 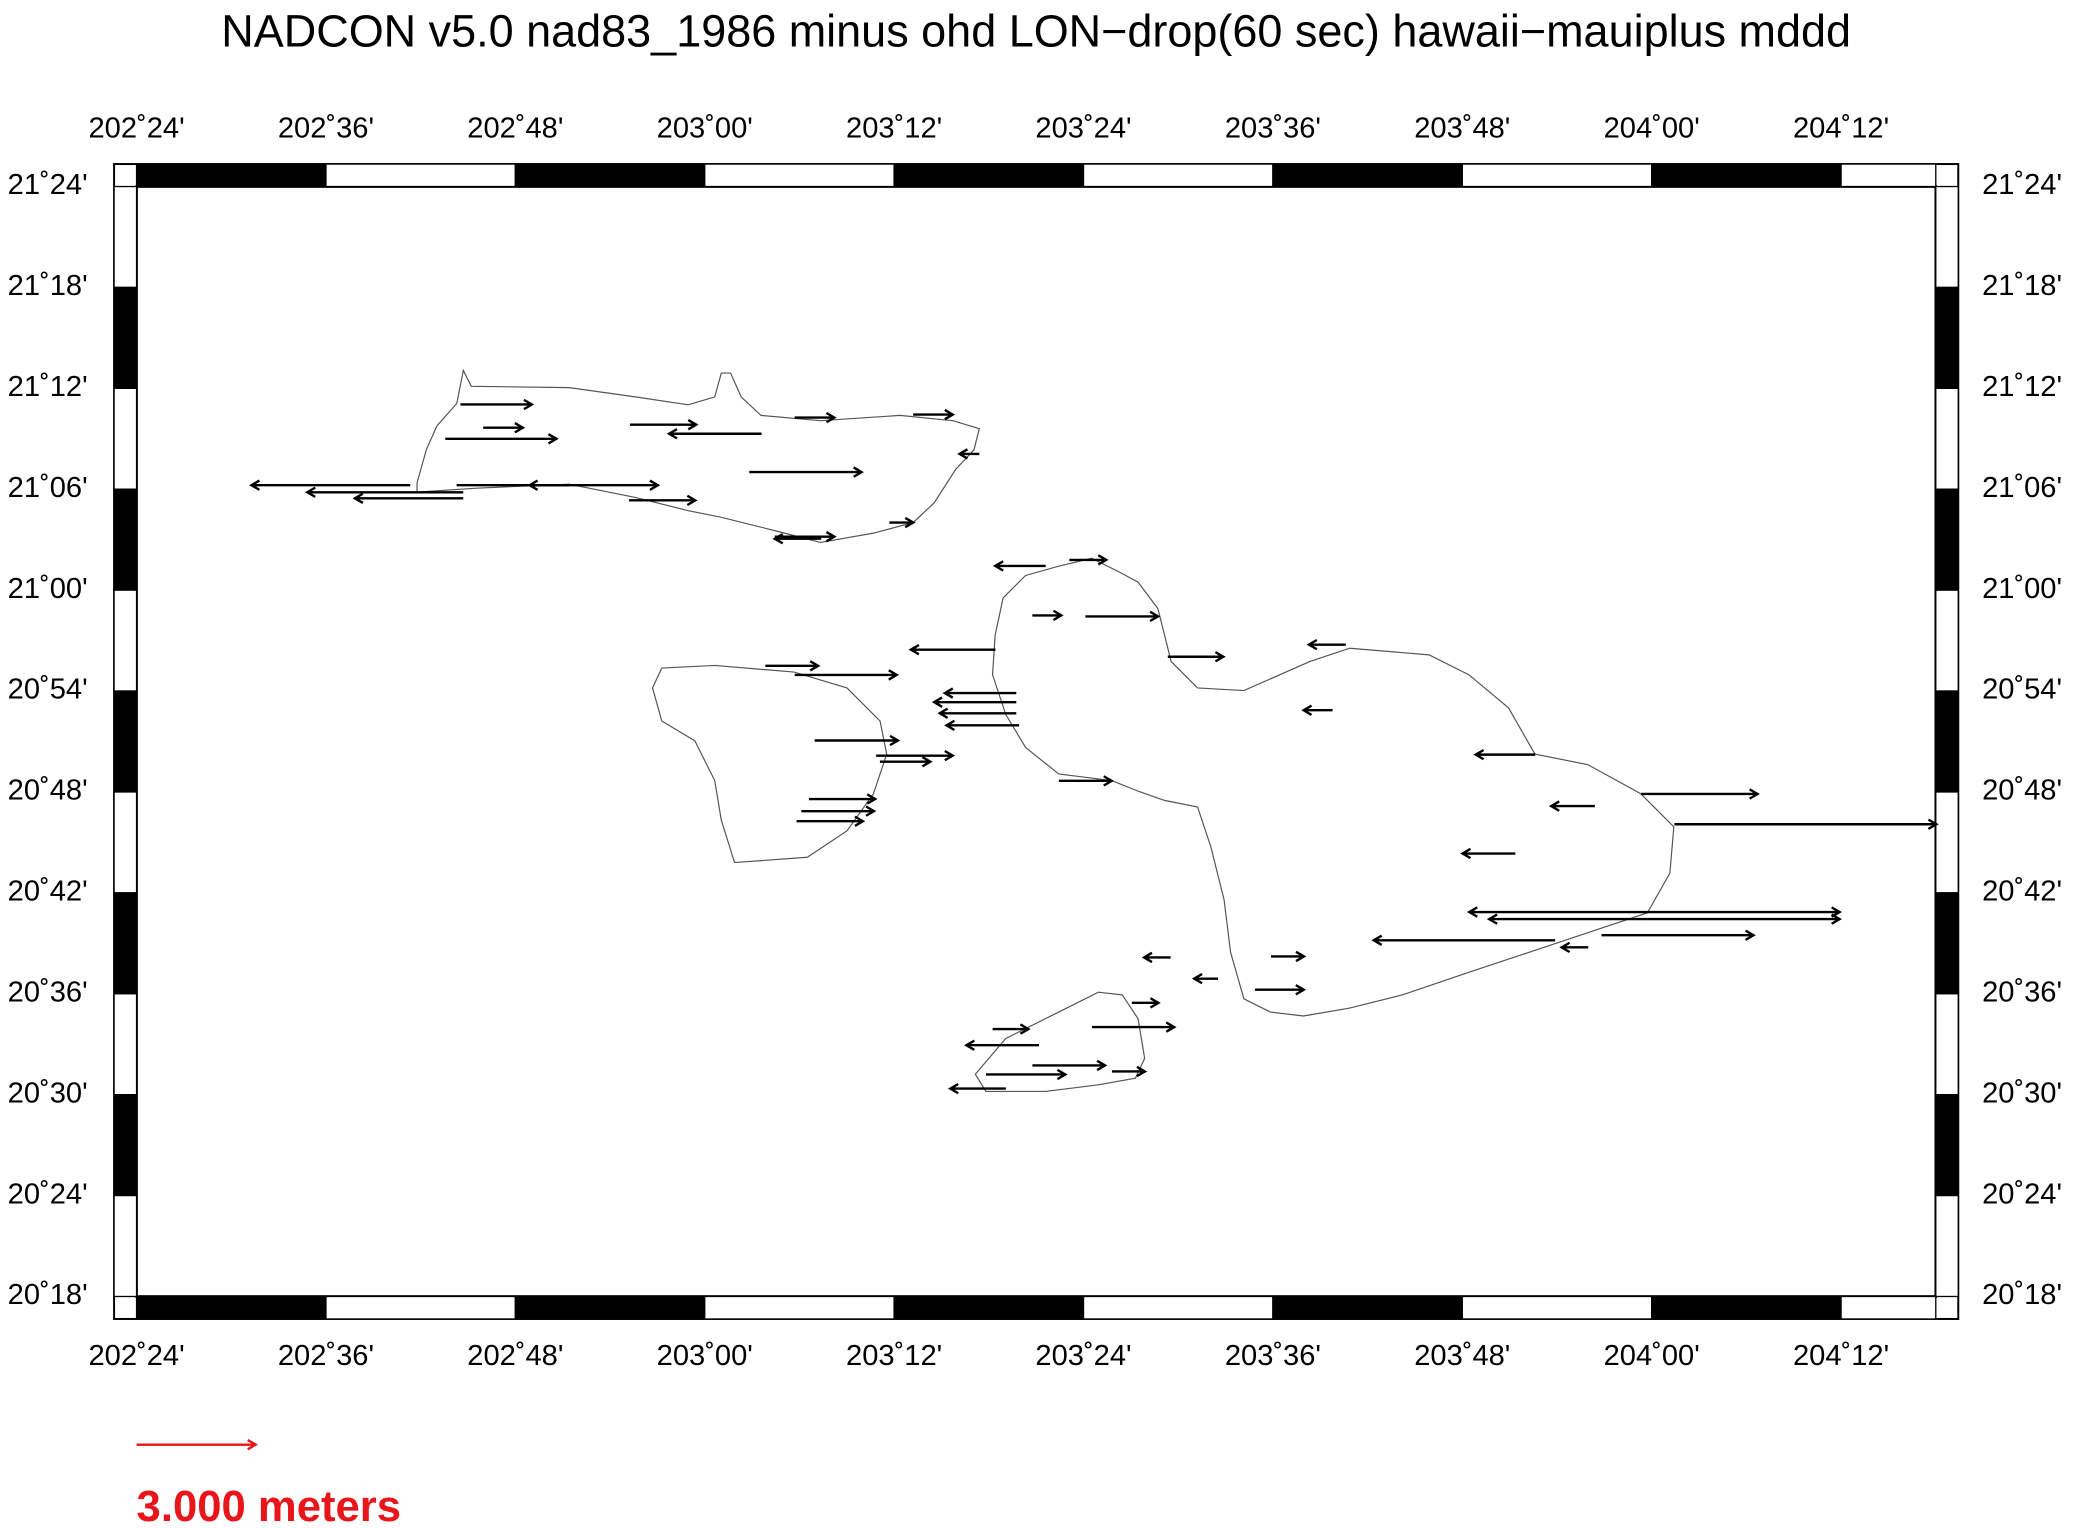 I want to click on scale-label: 3.000 meters, so click(x=269, y=1505).